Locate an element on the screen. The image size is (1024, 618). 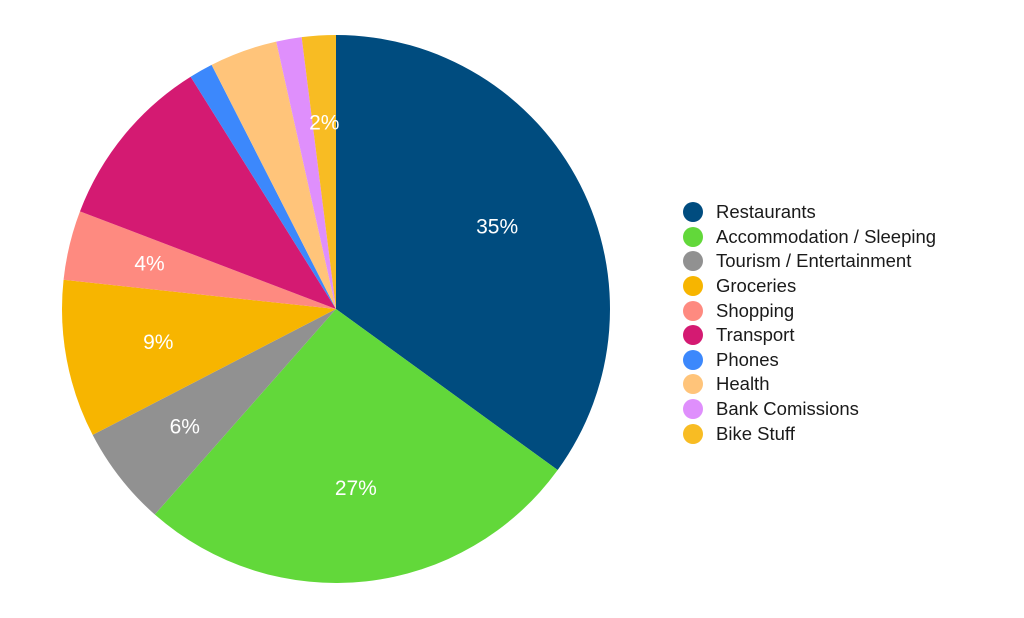
legend-label: Bank Comissions is located at coordinates (787, 409).